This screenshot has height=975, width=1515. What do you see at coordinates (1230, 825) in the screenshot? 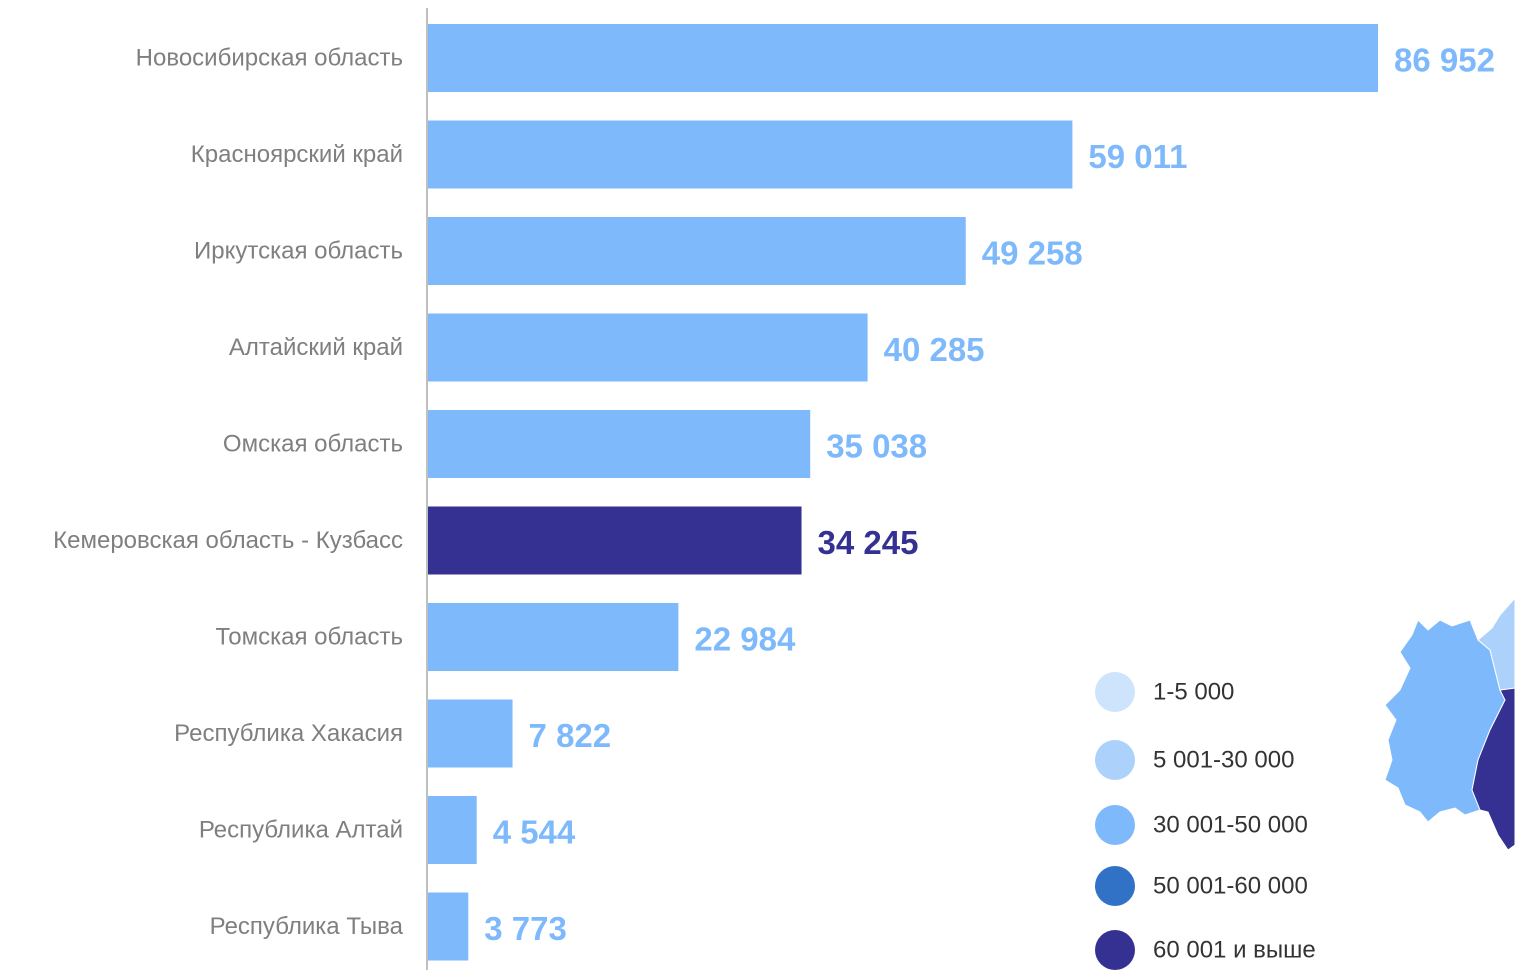
I see `legend-label: 30 001-50 000` at bounding box center [1230, 825].